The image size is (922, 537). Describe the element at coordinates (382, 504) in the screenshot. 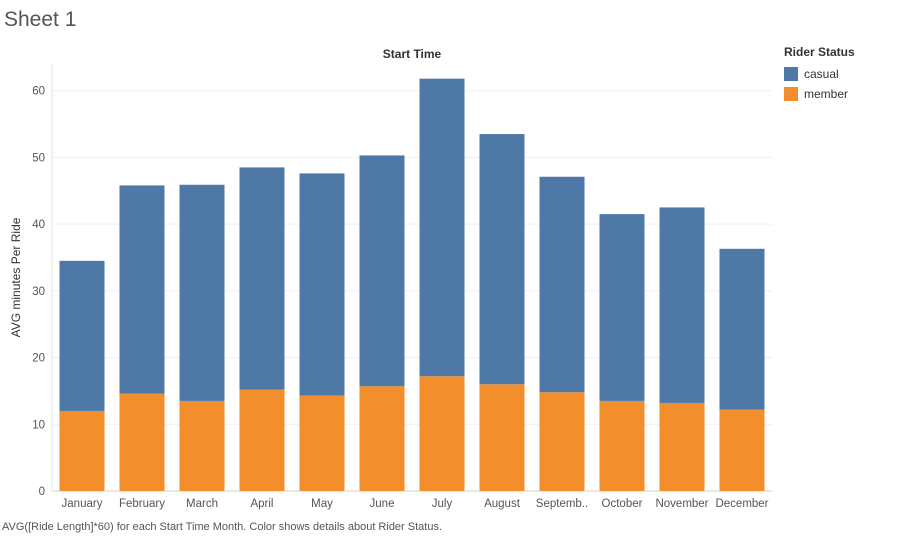

I see `x-tick-label: June` at that location.